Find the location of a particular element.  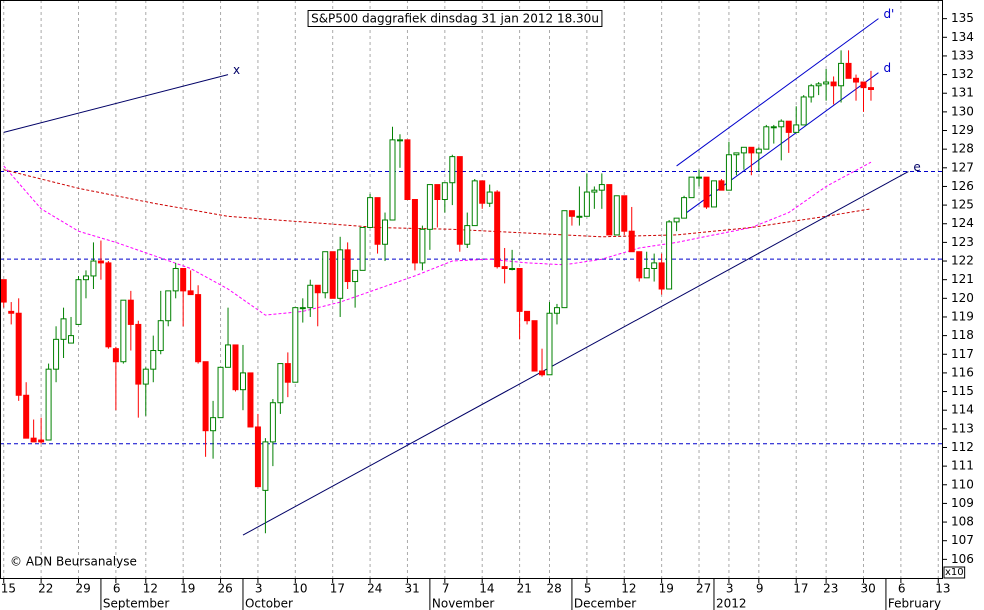

y-tick-label: 113 is located at coordinates (962, 428).